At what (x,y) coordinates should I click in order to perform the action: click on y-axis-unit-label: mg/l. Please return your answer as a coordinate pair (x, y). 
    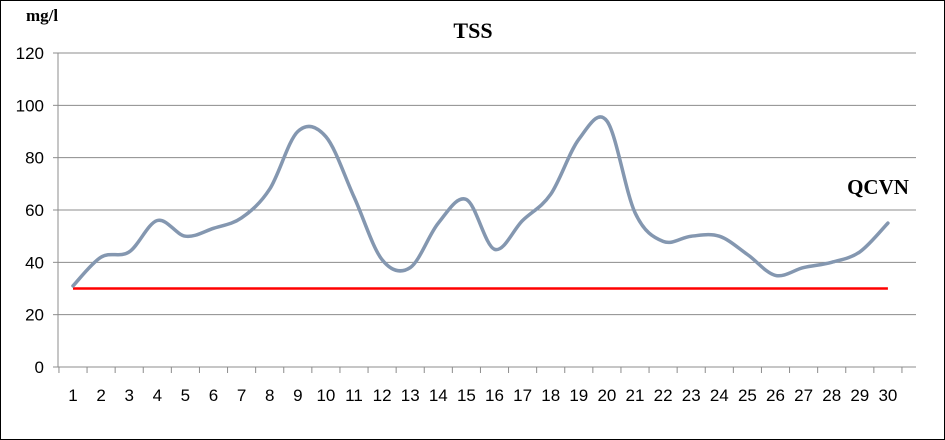
    Looking at the image, I should click on (42, 15).